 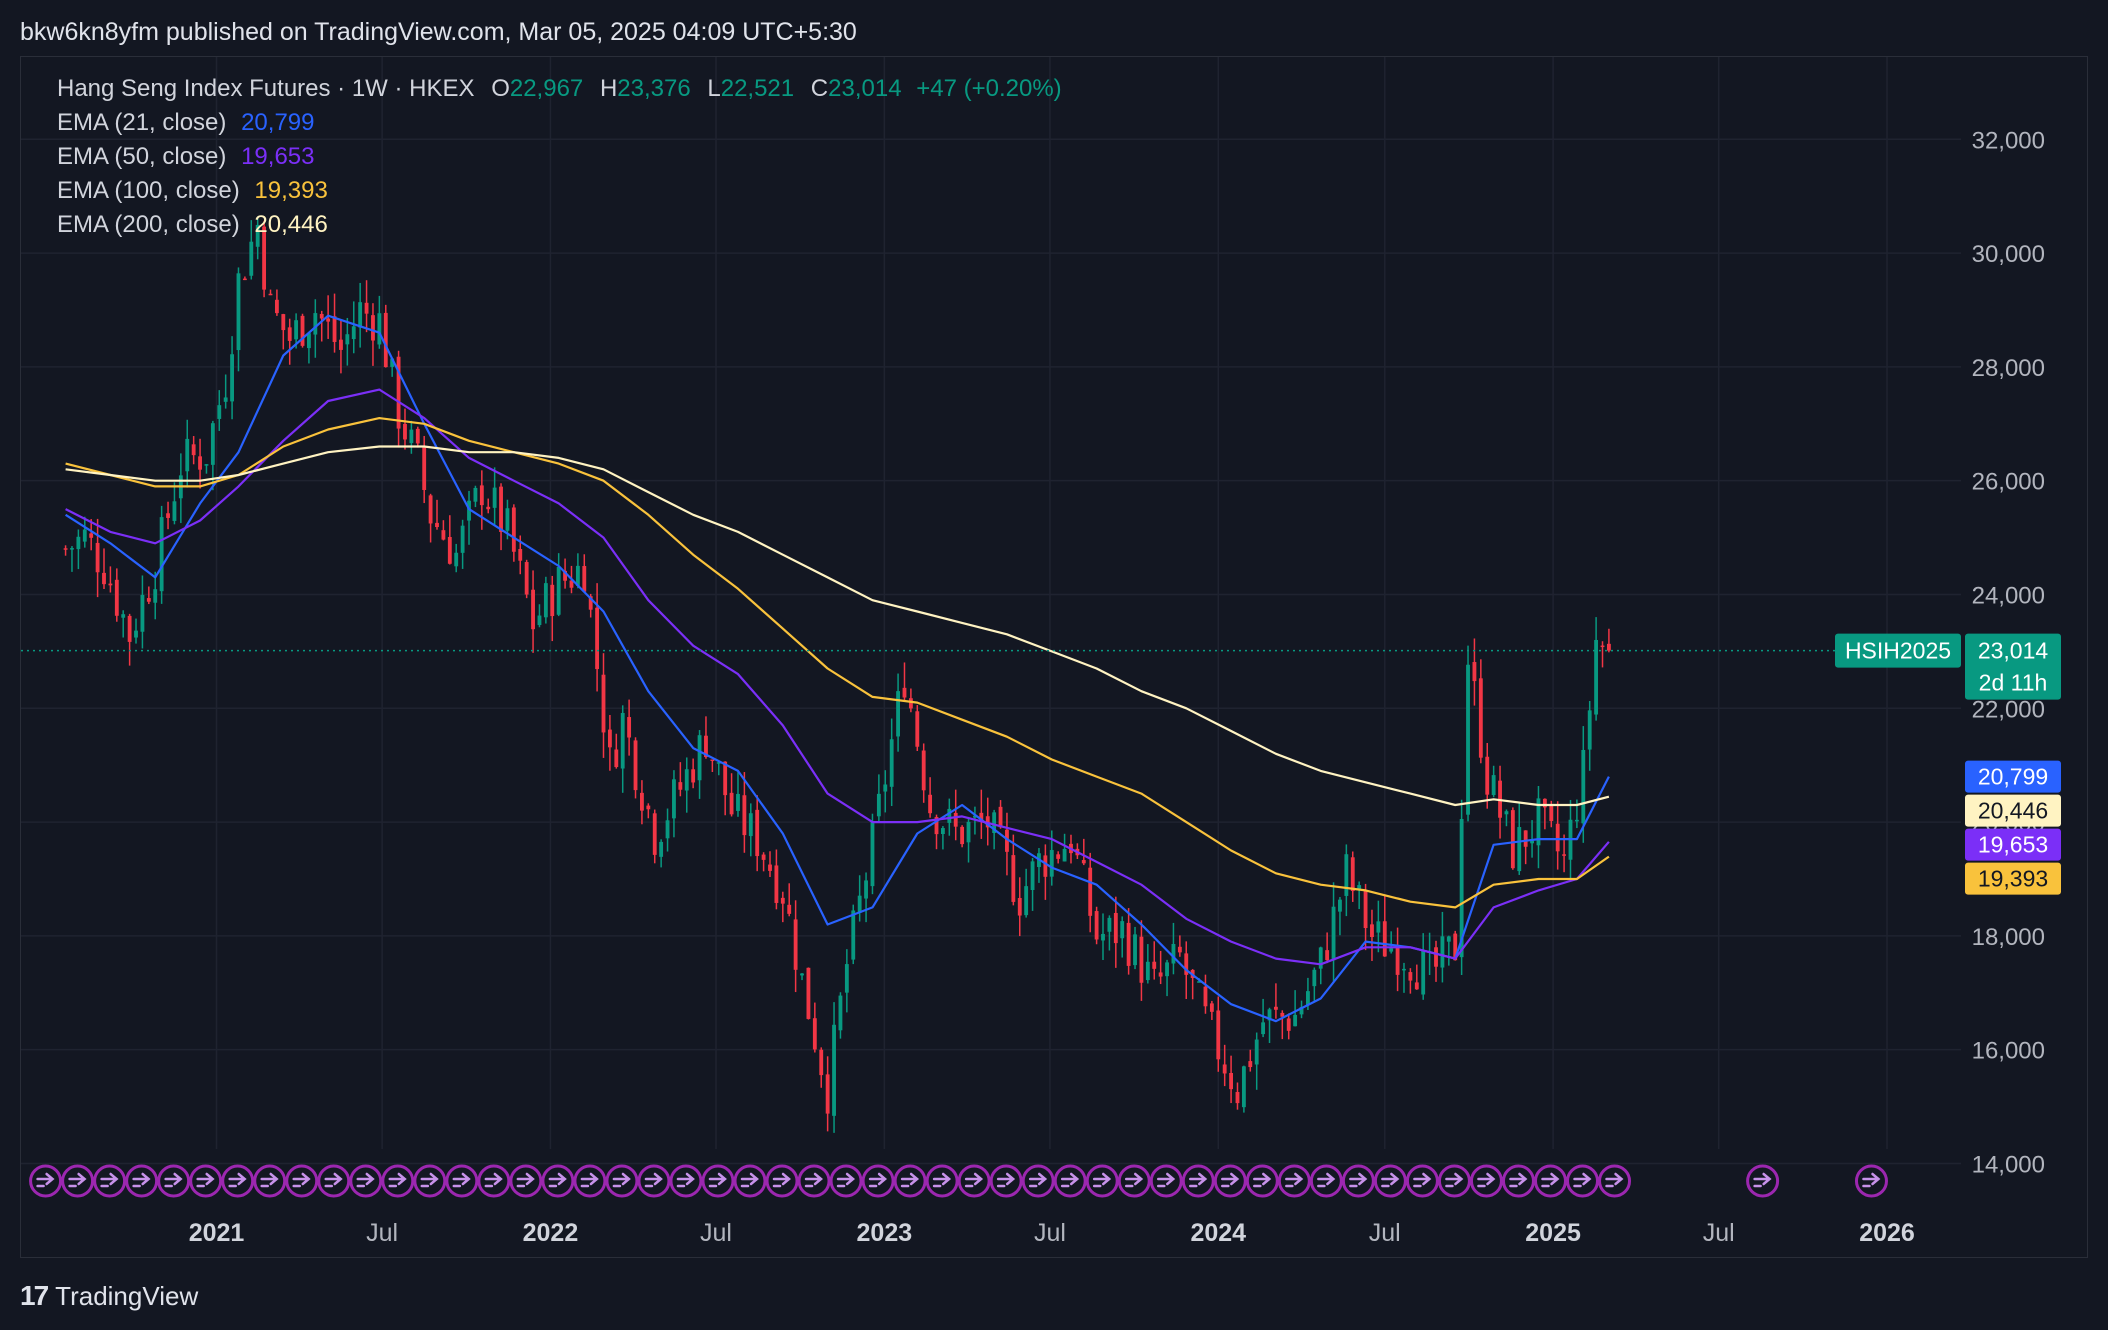 I want to click on price-tag: 23,014 2d 11h, so click(x=2013, y=666).